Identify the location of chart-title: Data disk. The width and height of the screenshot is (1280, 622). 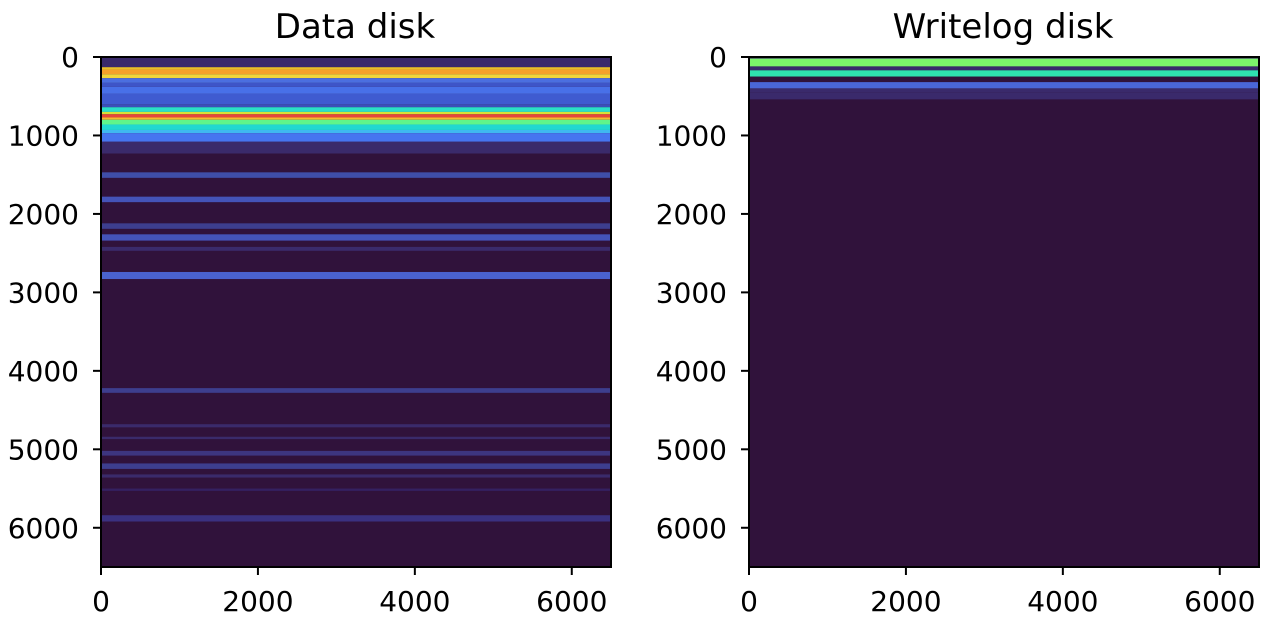
(355, 27).